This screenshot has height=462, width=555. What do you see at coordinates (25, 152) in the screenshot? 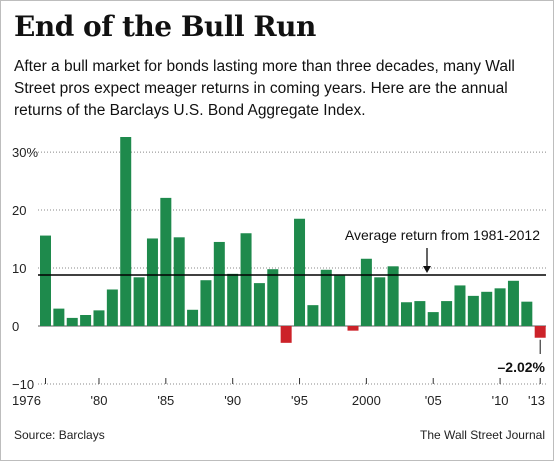
I see `y-tick-label: 30%` at bounding box center [25, 152].